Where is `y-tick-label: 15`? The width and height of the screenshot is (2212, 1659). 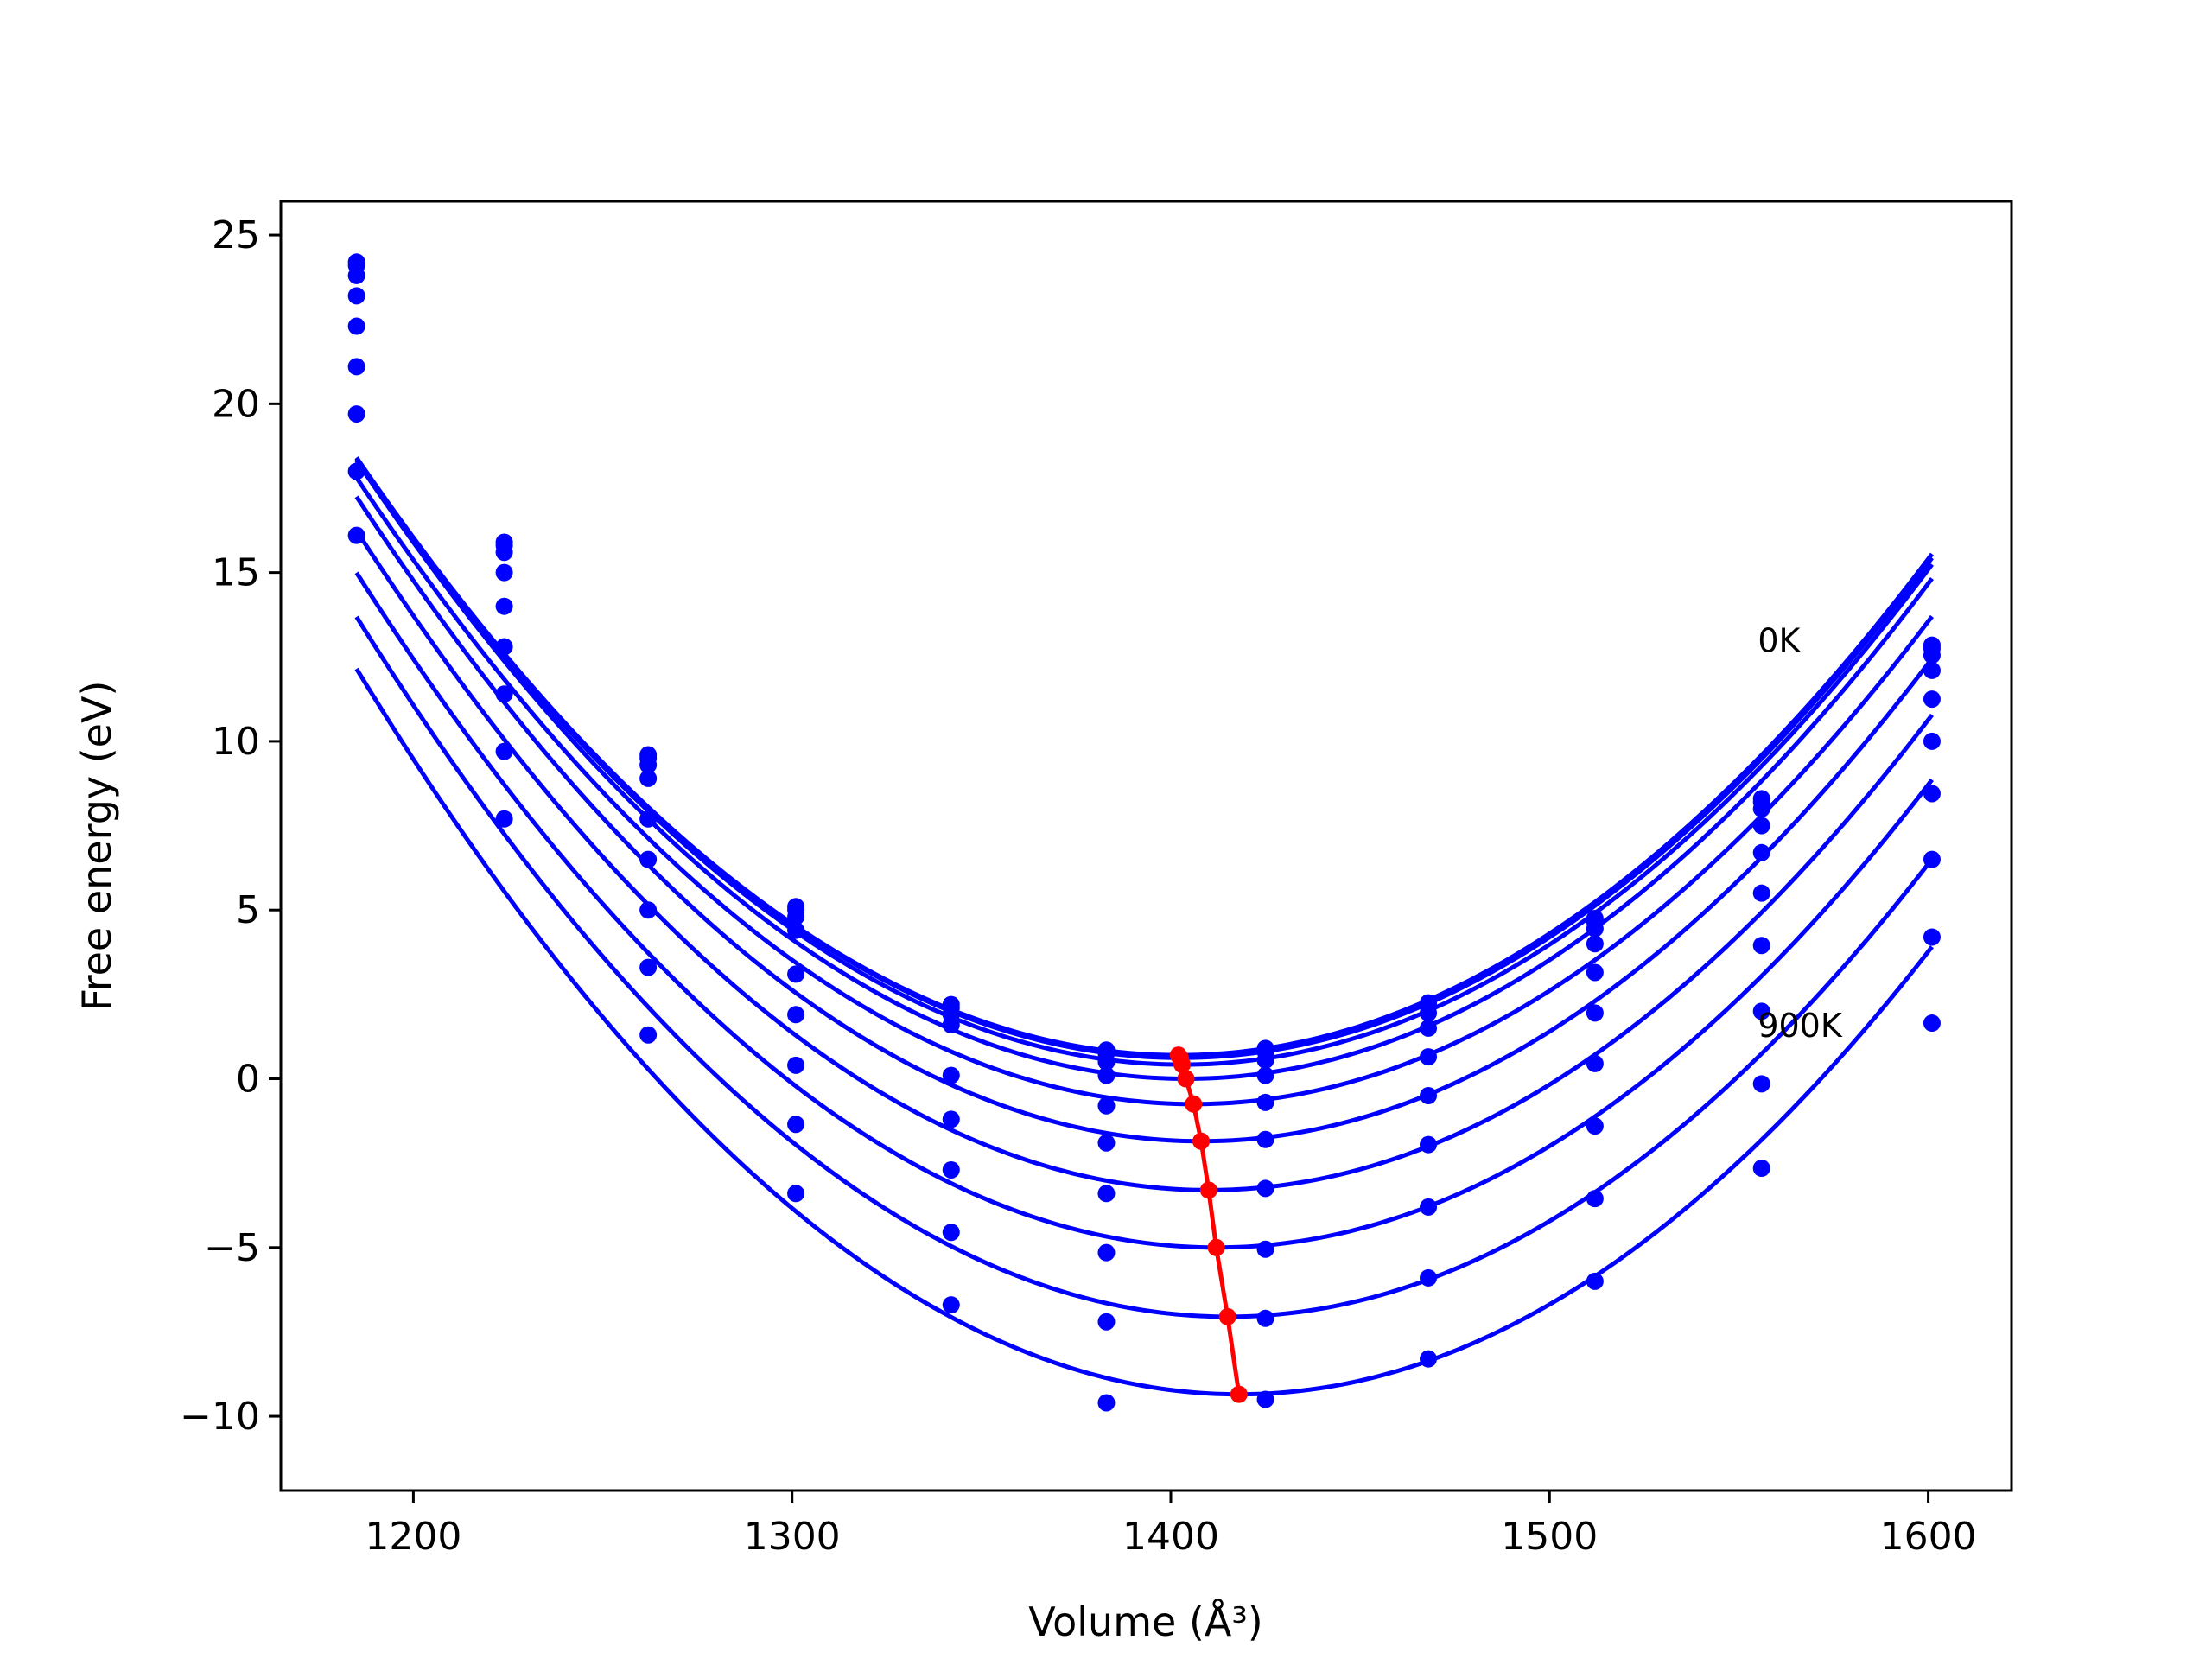
y-tick-label: 15 is located at coordinates (236, 573).